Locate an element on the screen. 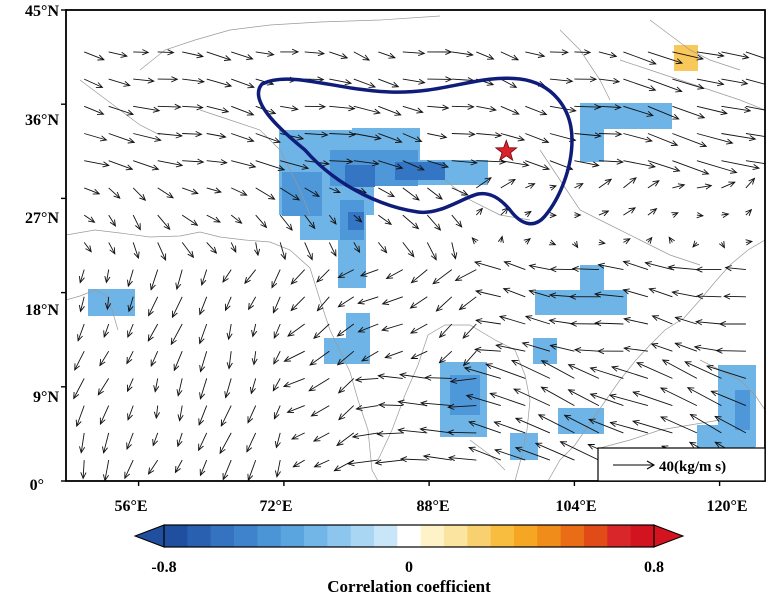 This screenshot has width=768, height=596. lat-label-45n: 45°N is located at coordinates (42, 11).